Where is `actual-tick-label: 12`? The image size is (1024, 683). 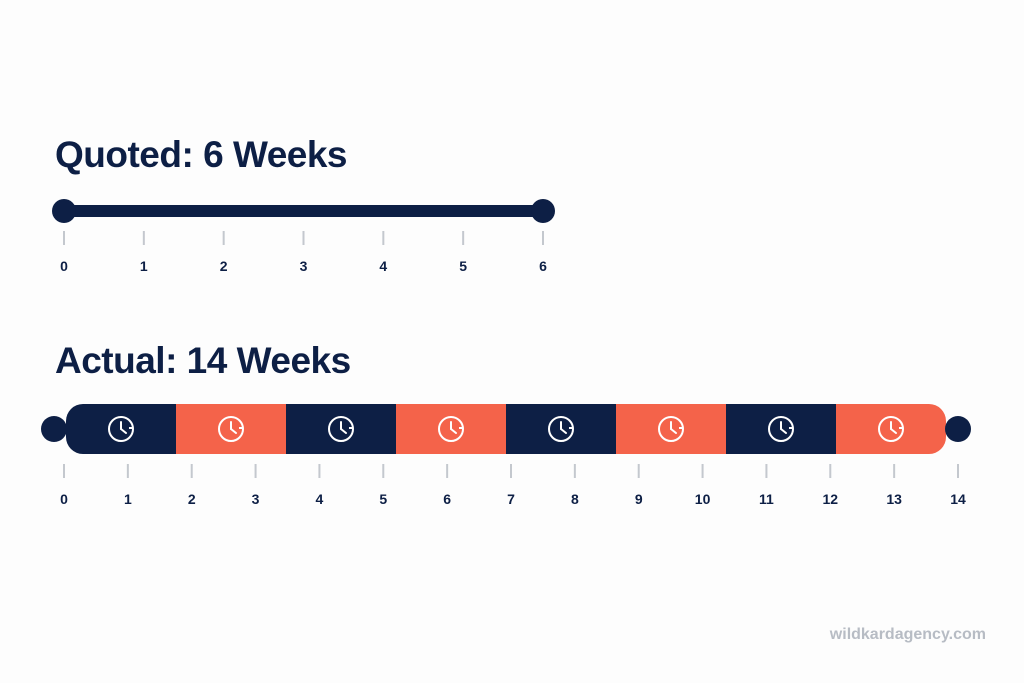
actual-tick-label: 12 is located at coordinates (830, 499).